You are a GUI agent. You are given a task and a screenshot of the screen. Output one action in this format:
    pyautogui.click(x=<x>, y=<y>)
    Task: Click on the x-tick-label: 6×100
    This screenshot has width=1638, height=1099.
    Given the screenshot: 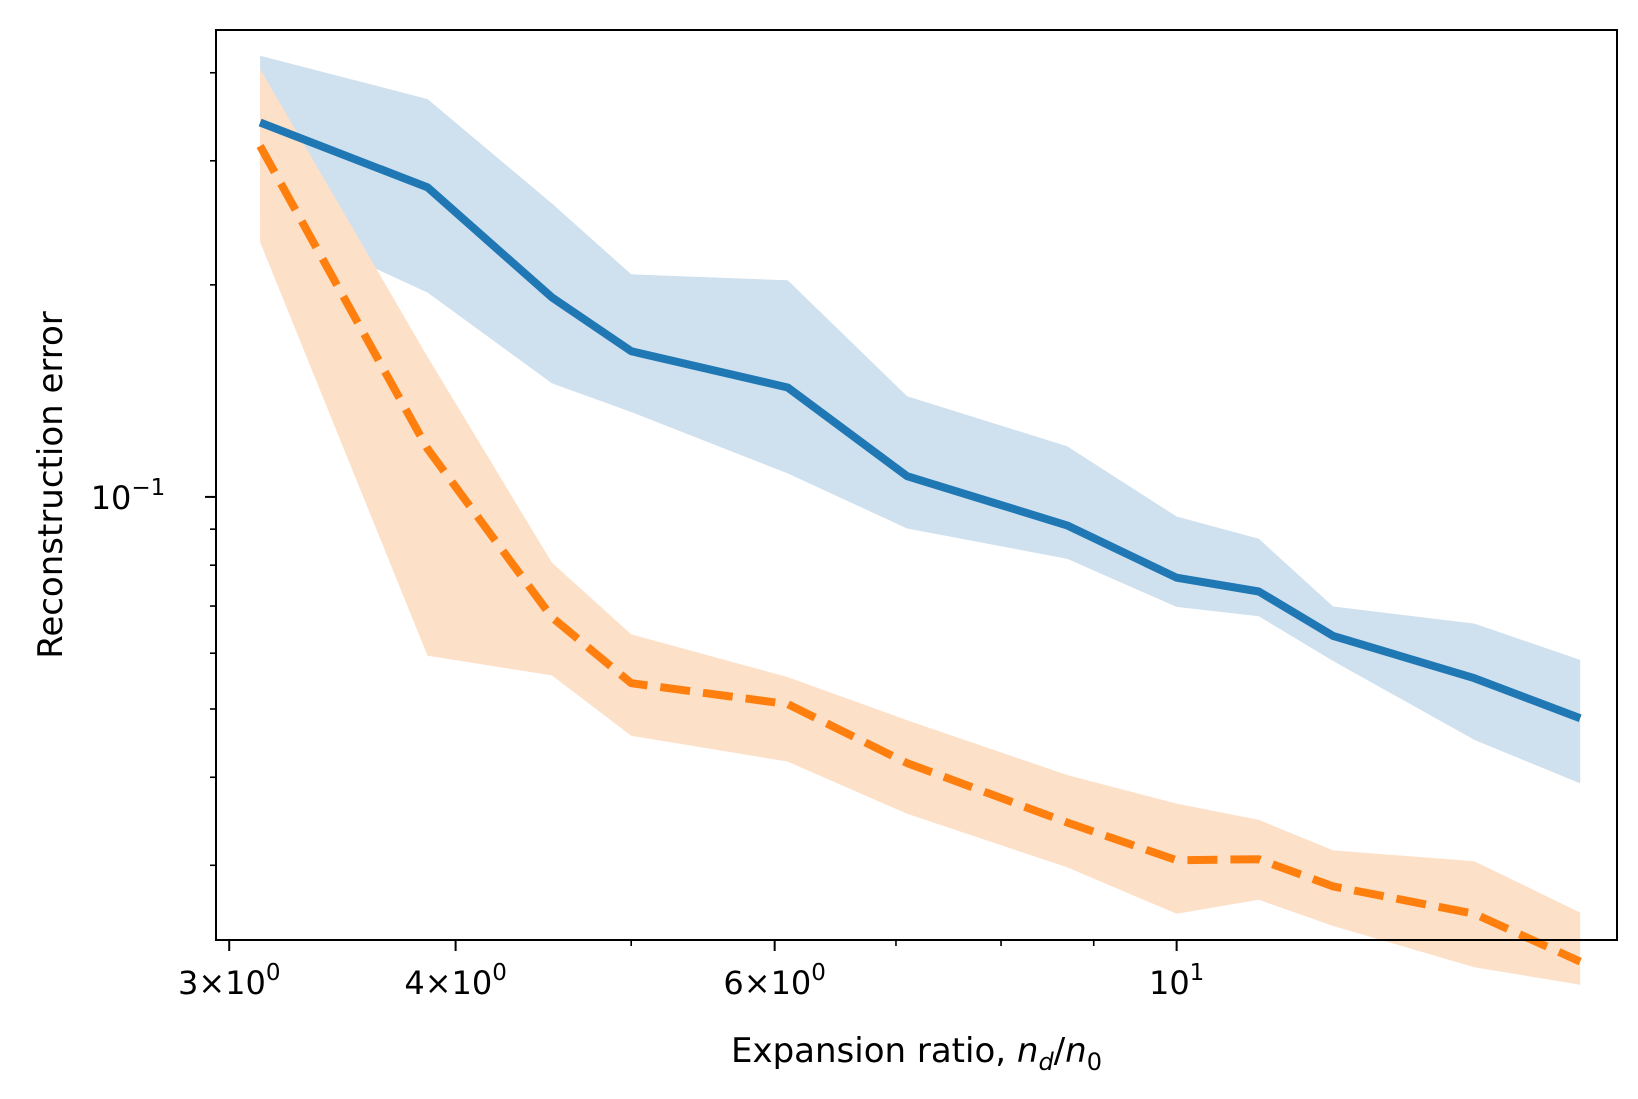 What is the action you would take?
    pyautogui.click(x=774, y=981)
    